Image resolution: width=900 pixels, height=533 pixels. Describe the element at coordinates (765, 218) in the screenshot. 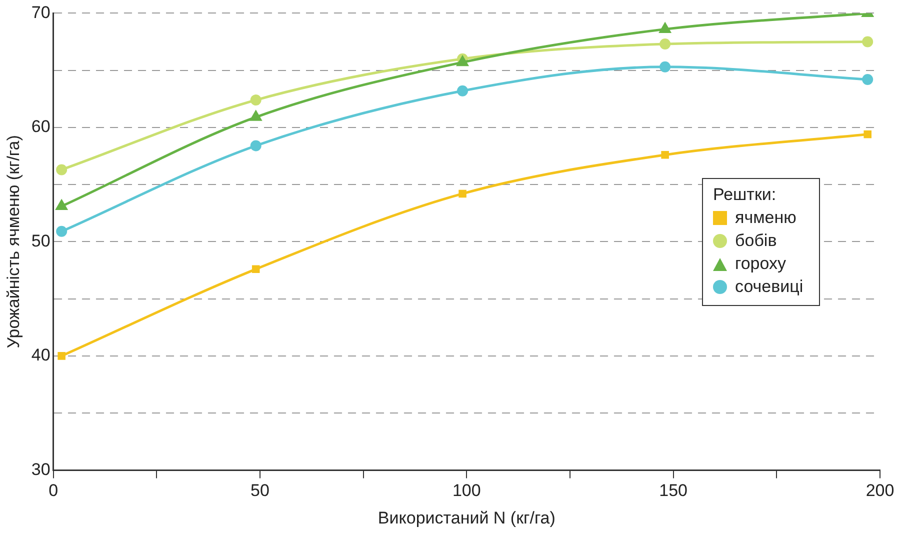

I see `legend-label: ячменю` at that location.